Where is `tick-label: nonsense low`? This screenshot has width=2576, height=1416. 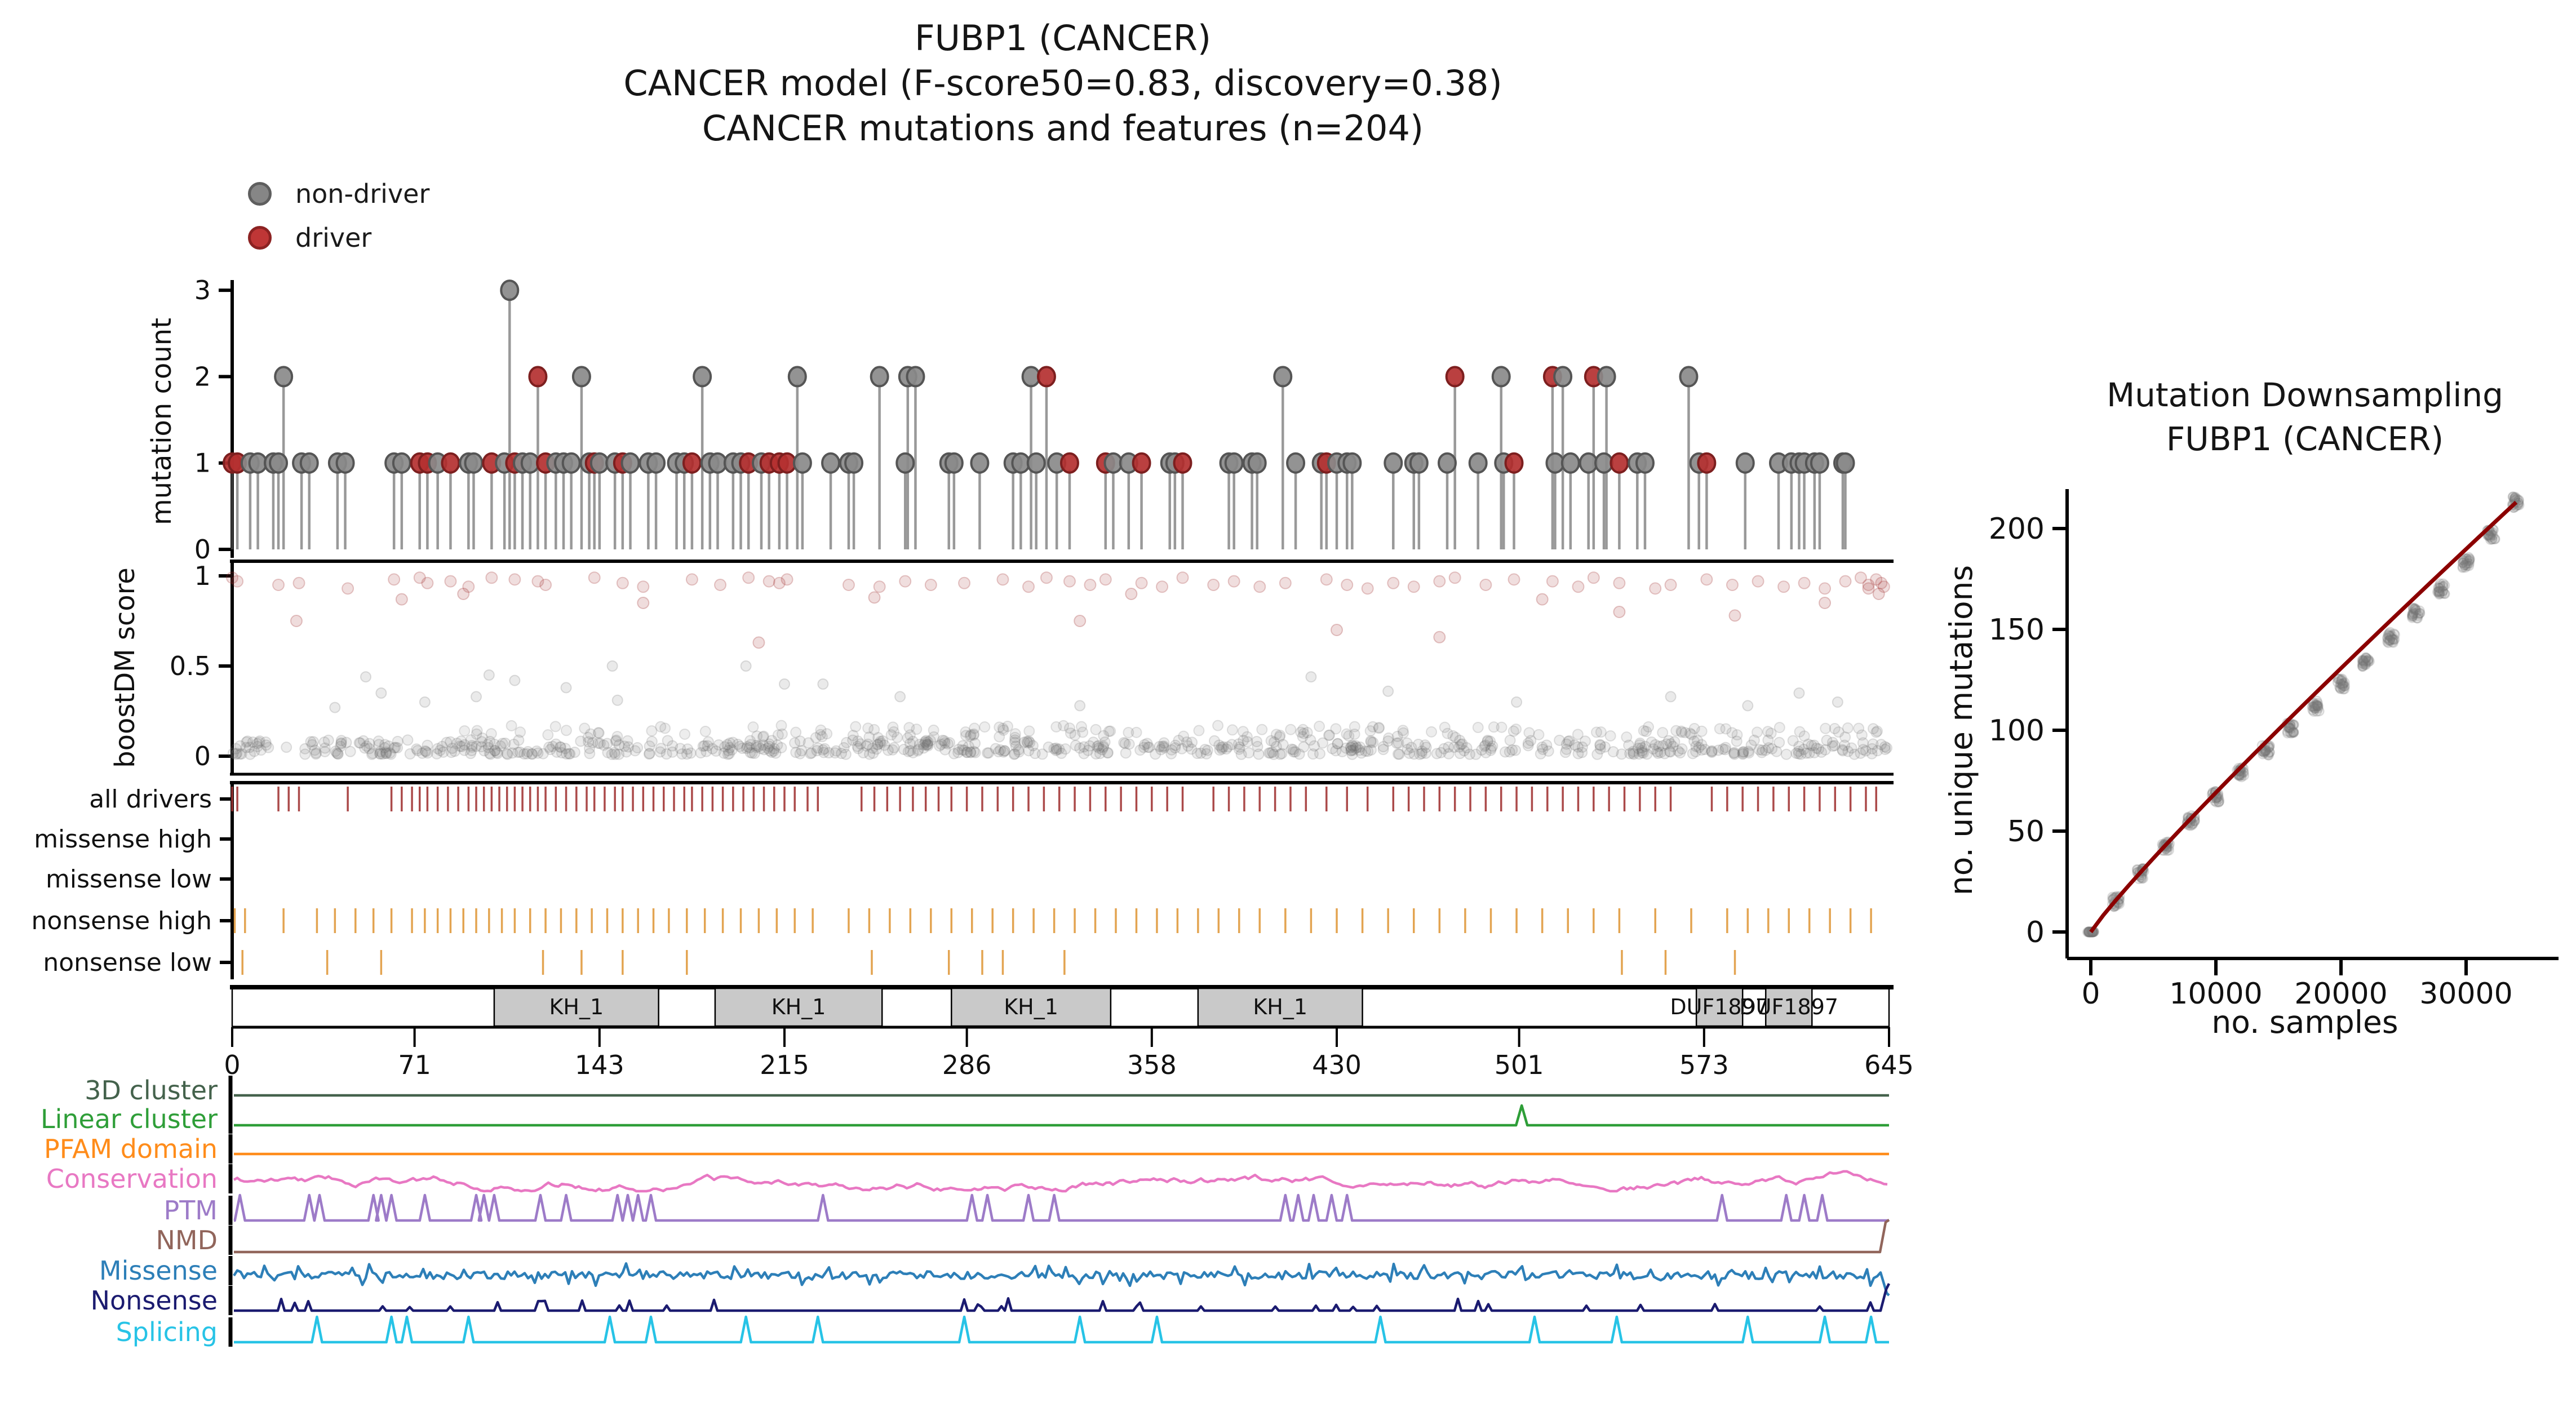 tick-label: nonsense low is located at coordinates (127, 962).